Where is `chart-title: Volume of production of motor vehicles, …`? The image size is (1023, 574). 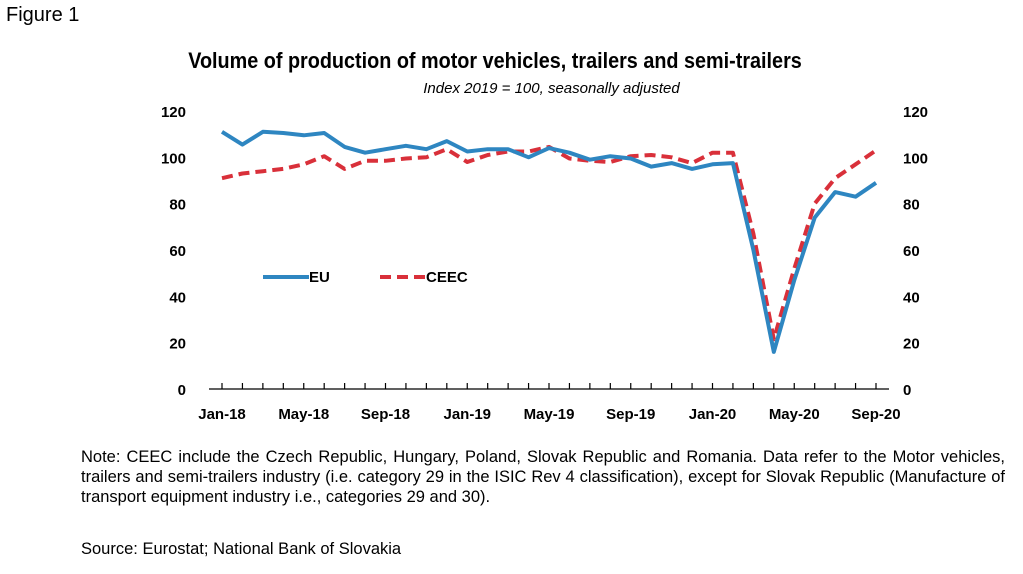 chart-title: Volume of production of motor vehicles, … is located at coordinates (495, 60).